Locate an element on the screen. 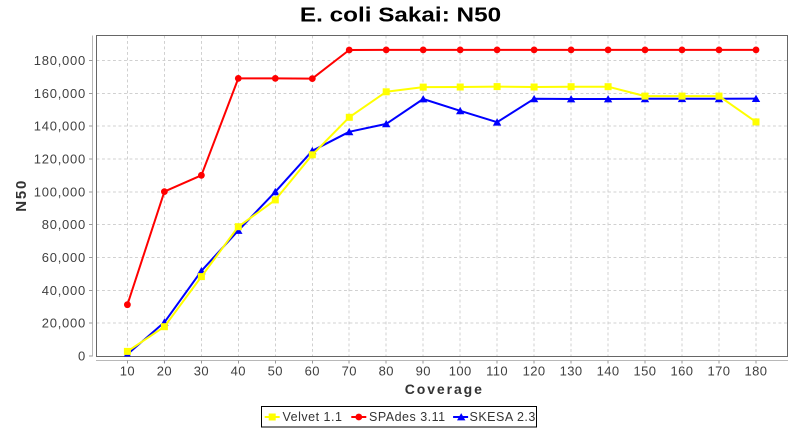 The image size is (800, 435). svg-text: 150 is located at coordinates (645, 370).